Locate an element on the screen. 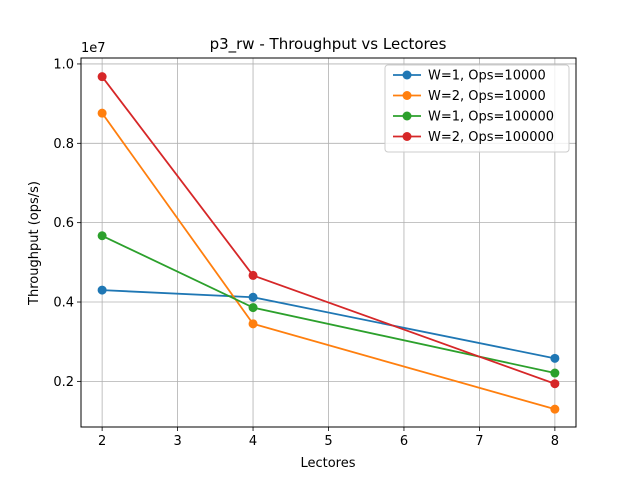 This screenshot has width=640, height=480. x-tick-label: 6 is located at coordinates (404, 441).